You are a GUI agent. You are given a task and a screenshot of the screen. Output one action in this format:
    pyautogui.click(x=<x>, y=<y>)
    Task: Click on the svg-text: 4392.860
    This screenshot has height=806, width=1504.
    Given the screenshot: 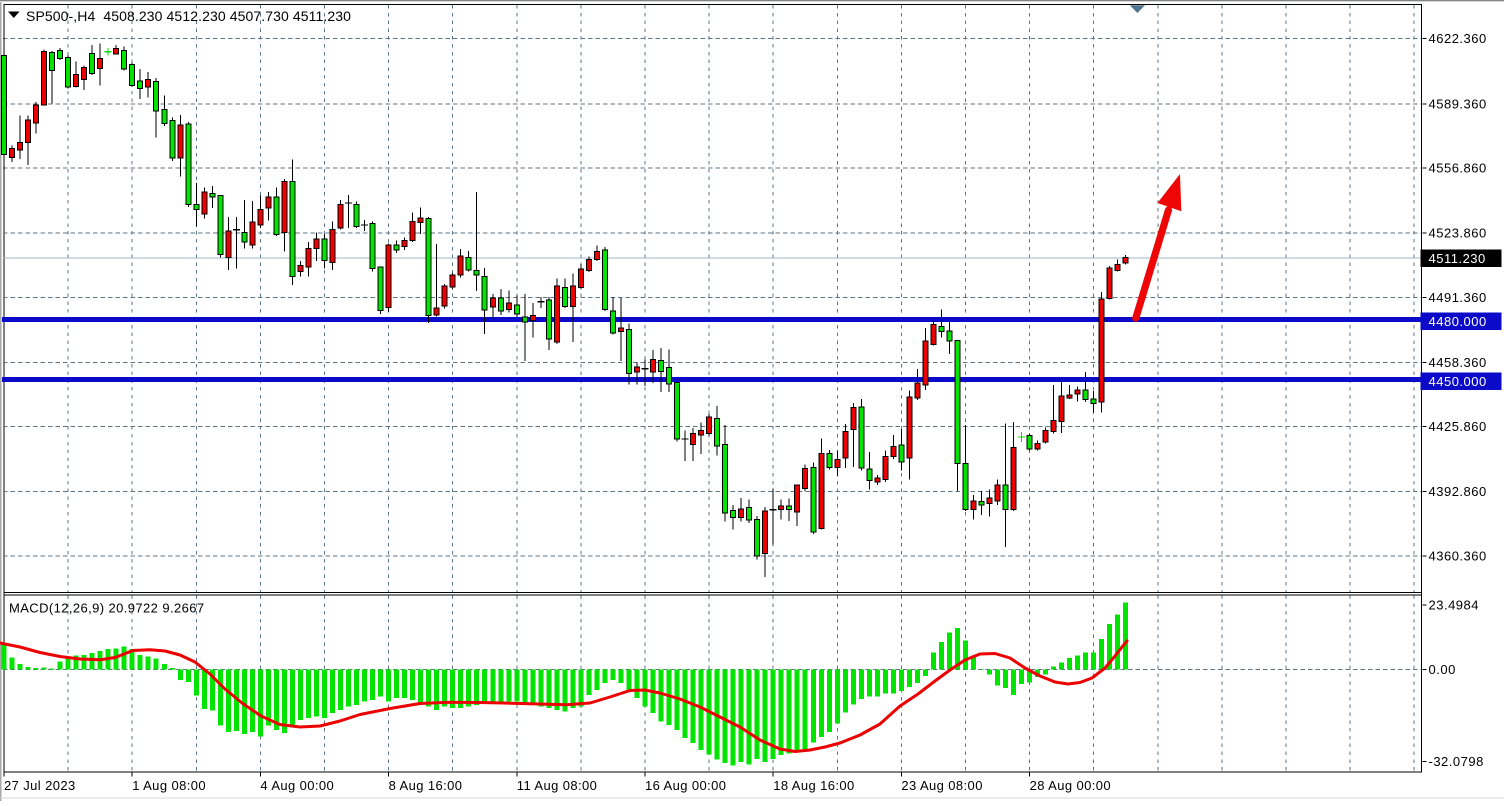 What is the action you would take?
    pyautogui.click(x=1458, y=491)
    